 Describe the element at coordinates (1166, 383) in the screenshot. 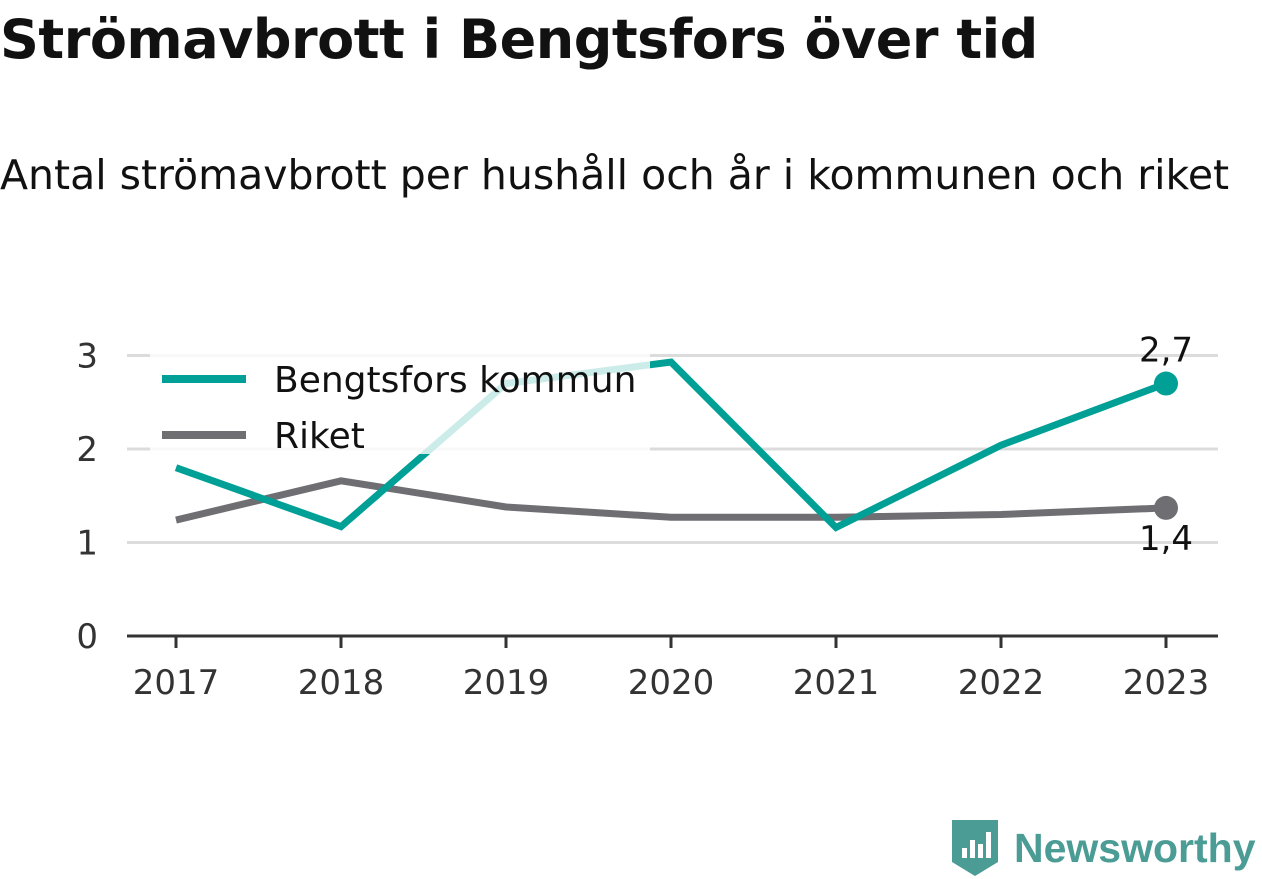

I see `end-point-bengtsfors-kommun` at that location.